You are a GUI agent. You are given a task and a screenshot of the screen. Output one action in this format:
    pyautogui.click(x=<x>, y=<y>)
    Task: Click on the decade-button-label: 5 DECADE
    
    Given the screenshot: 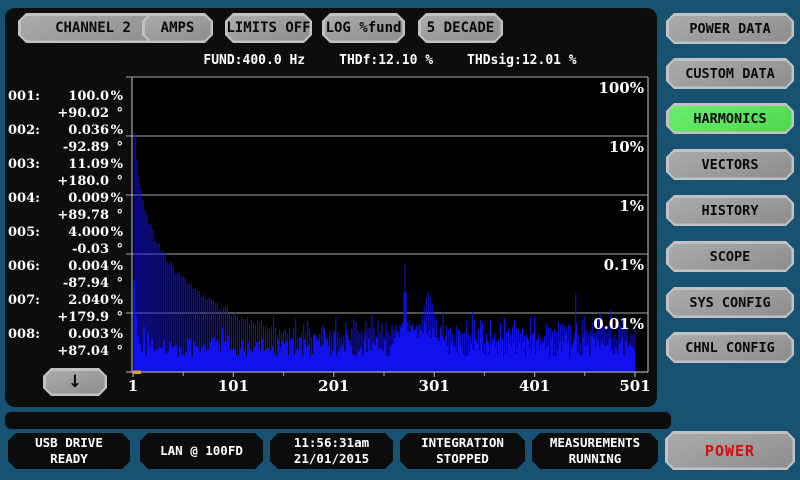 What is the action you would take?
    pyautogui.click(x=461, y=28)
    